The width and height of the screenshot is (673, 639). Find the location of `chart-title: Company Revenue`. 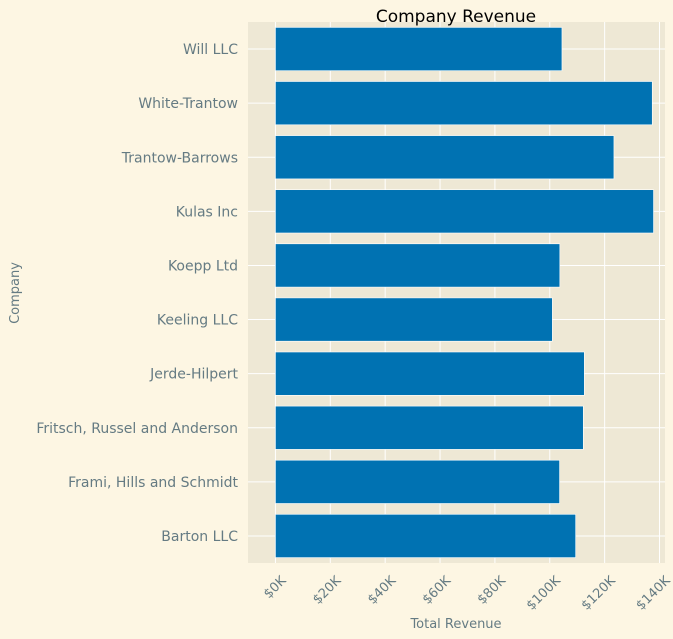

chart-title: Company Revenue is located at coordinates (456, 17).